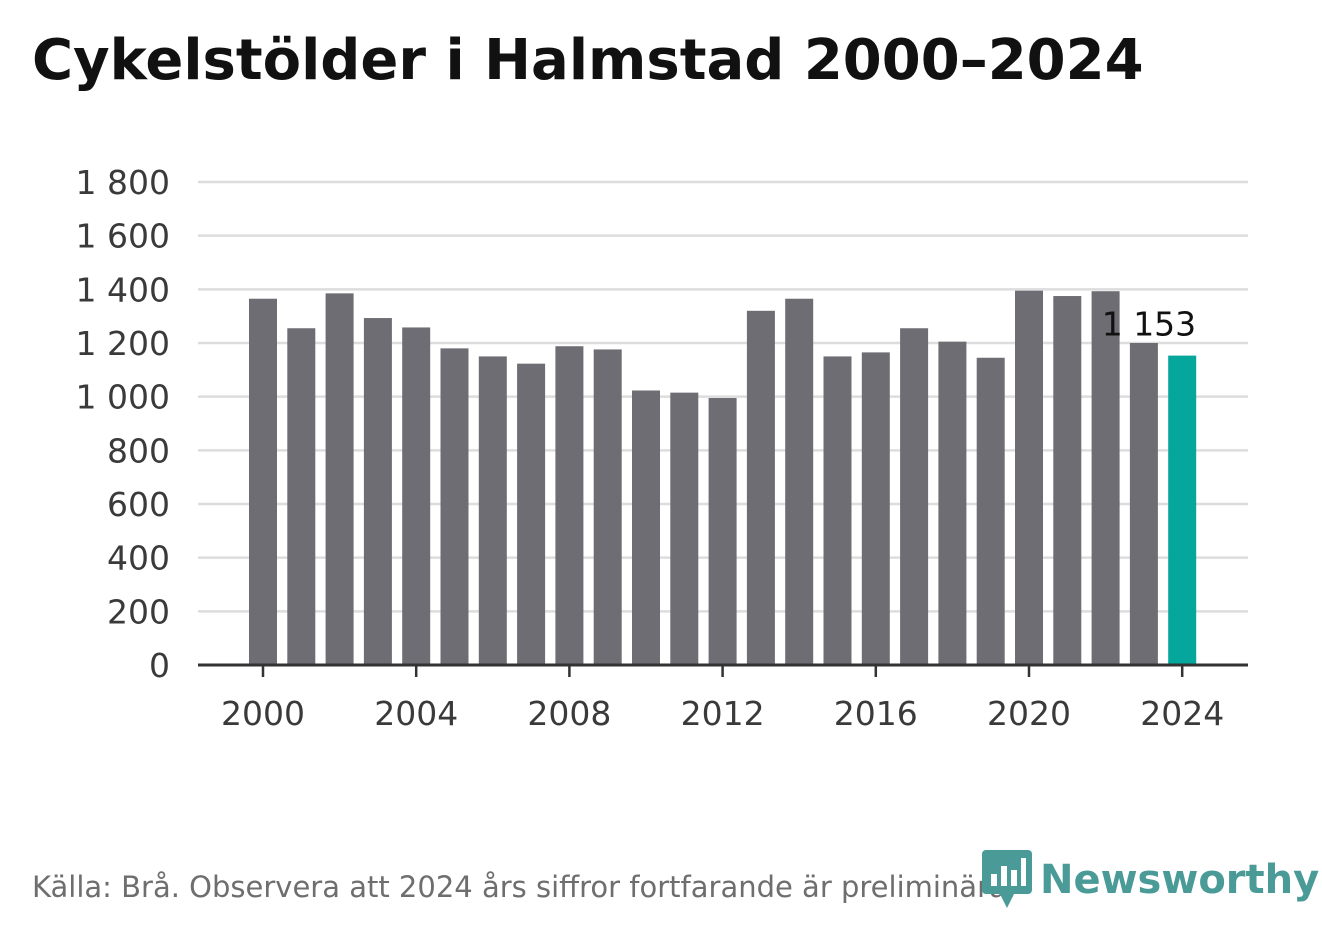 Image resolution: width=1322 pixels, height=939 pixels. What do you see at coordinates (1105, 478) in the screenshot?
I see `bar-2022` at bounding box center [1105, 478].